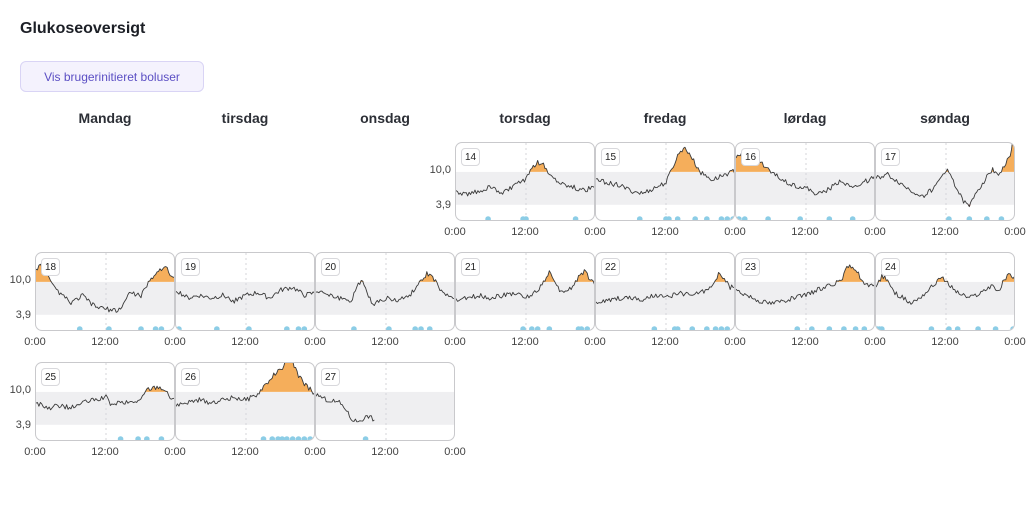  What do you see at coordinates (471, 157) in the screenshot?
I see `date-badge: 14` at bounding box center [471, 157].